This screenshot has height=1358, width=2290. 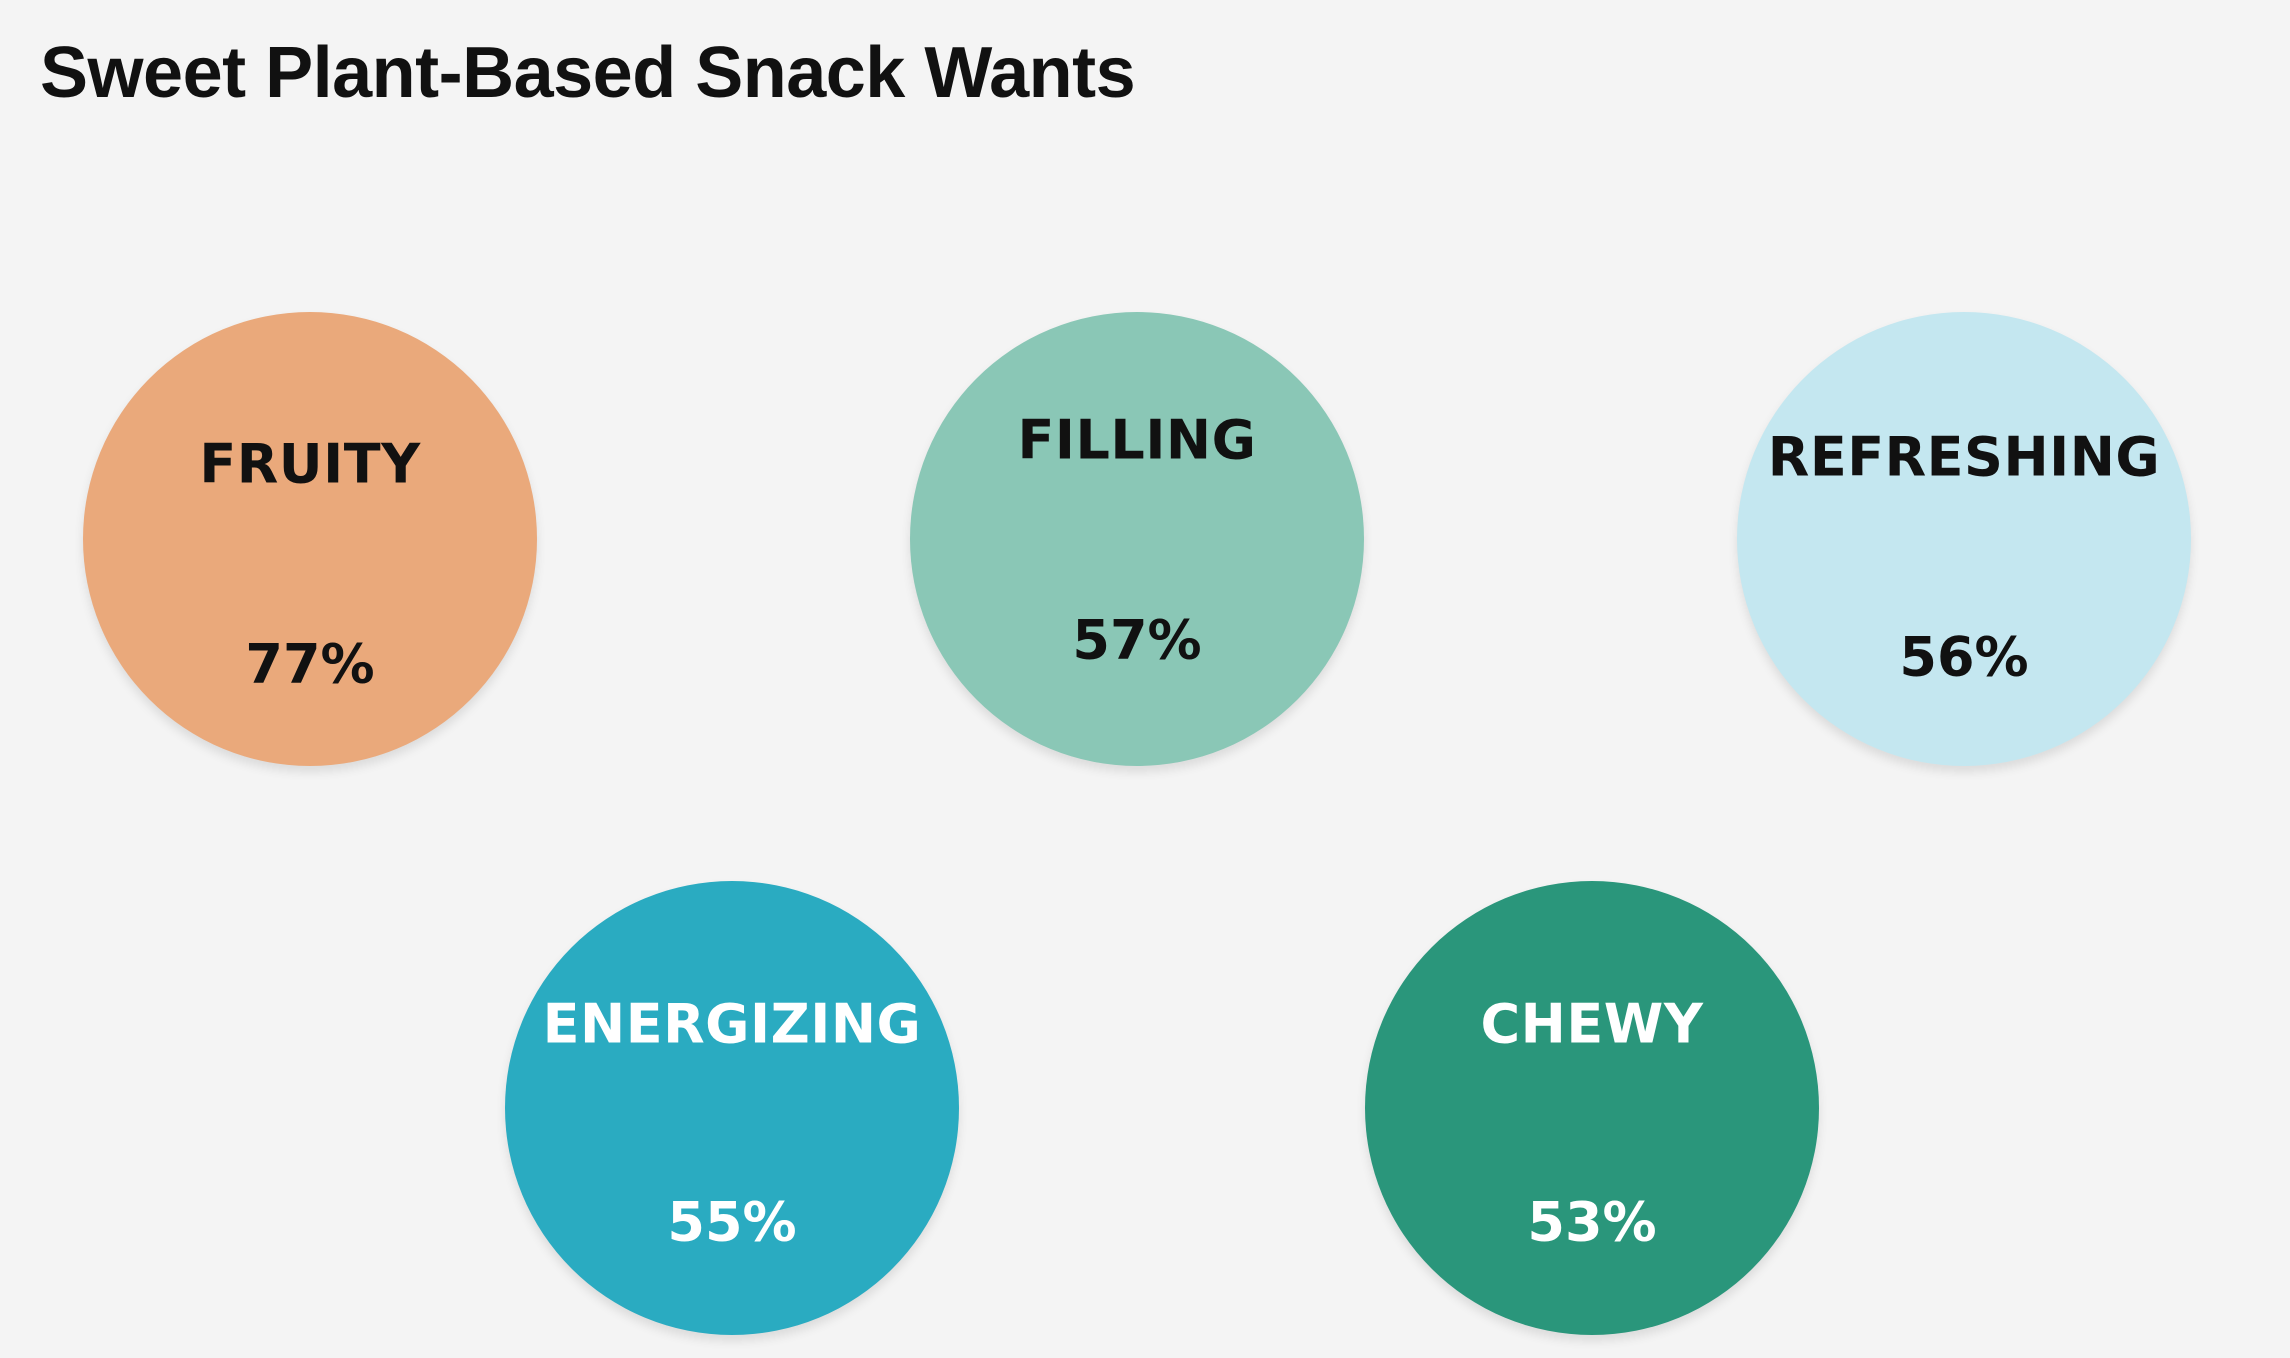 I want to click on bubble-label-fruity: FRUITY, so click(x=310, y=464).